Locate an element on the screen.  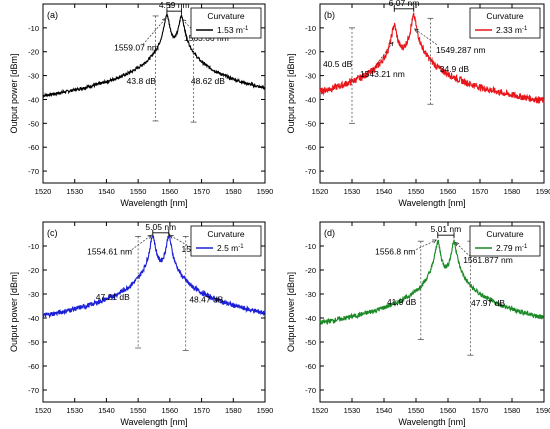
peak-annotation: 1554.61 nm is located at coordinates (109, 251).